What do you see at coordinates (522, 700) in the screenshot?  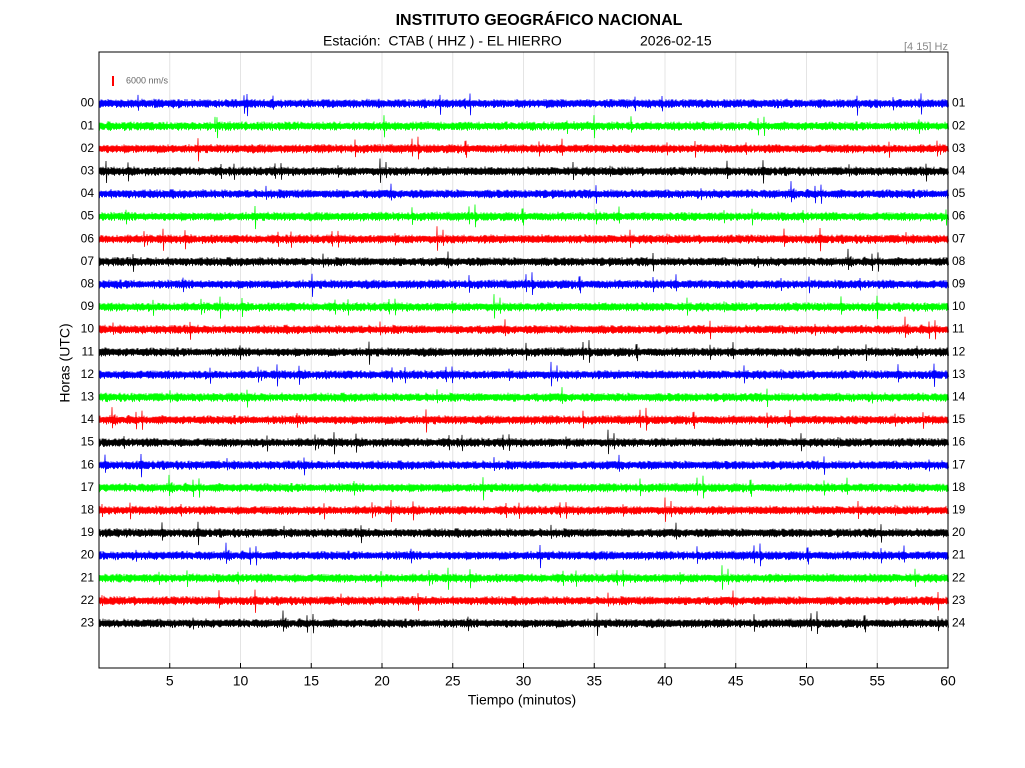 I see `x-axis-title: Tiempo (minutos)` at bounding box center [522, 700].